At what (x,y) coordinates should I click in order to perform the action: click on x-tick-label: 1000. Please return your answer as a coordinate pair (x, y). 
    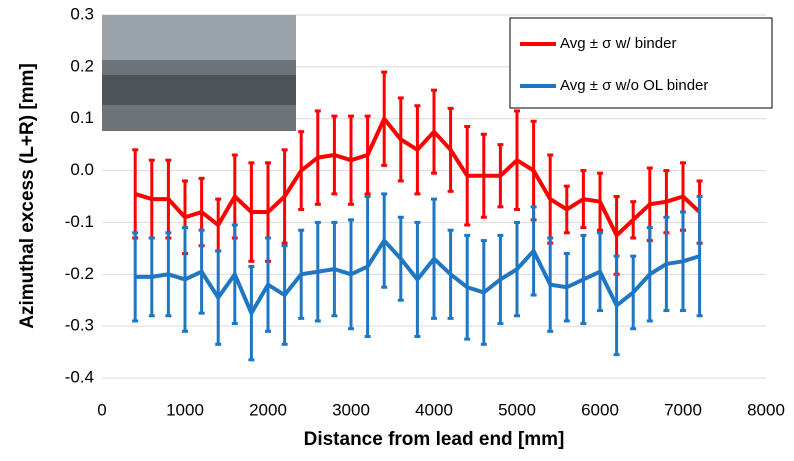
    Looking at the image, I should click on (185, 409).